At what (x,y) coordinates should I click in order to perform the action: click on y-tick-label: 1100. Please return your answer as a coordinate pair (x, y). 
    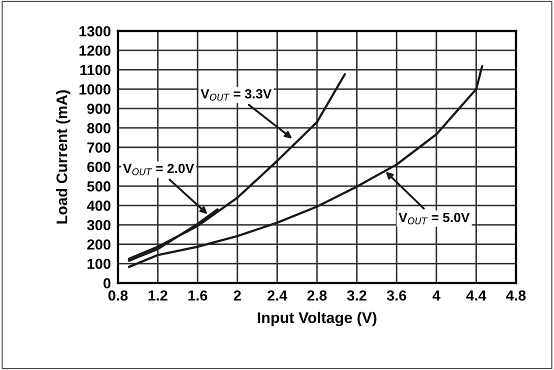
    Looking at the image, I should click on (95, 70).